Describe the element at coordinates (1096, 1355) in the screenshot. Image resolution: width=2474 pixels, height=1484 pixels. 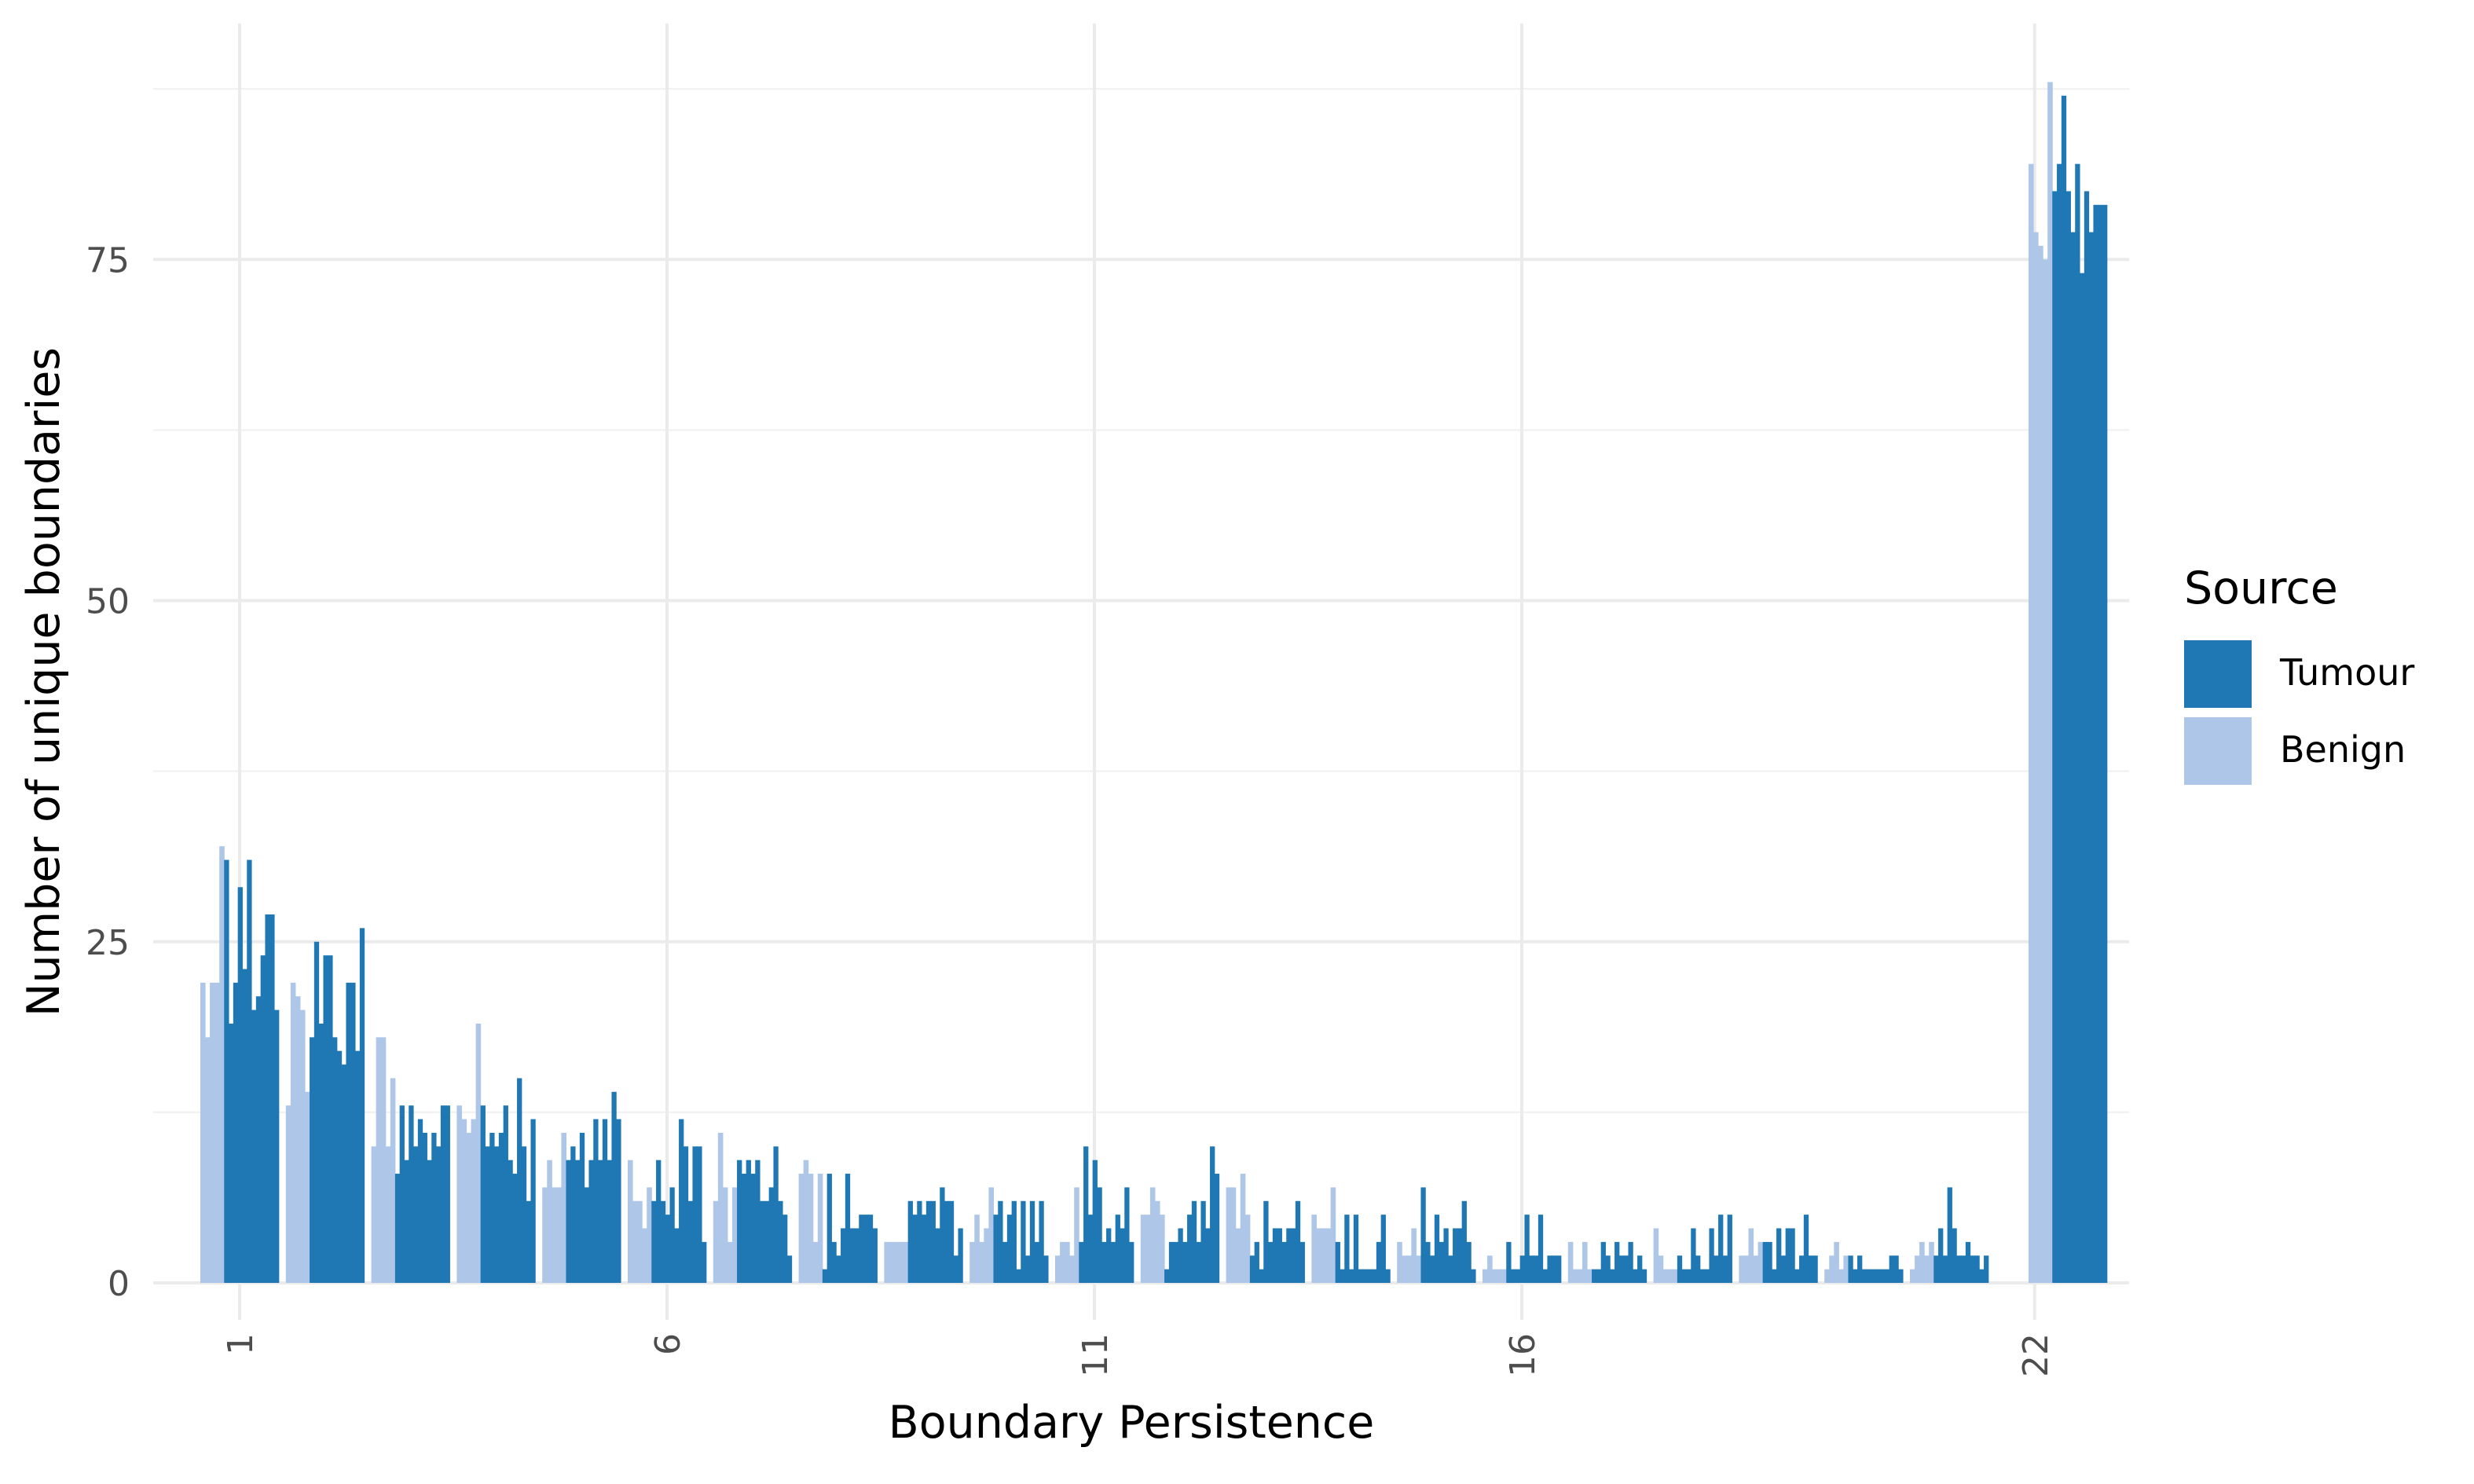
I see `x-tick-label-2: 11` at that location.